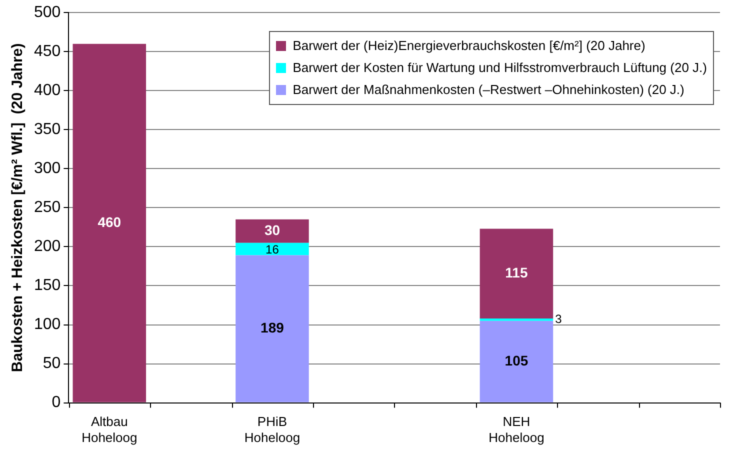 This screenshot has height=463, width=750. I want to click on legend-label: Barwert der (Heiz)Energieverbrauchskosten [€/m²] (20 Jahre), so click(469, 45).